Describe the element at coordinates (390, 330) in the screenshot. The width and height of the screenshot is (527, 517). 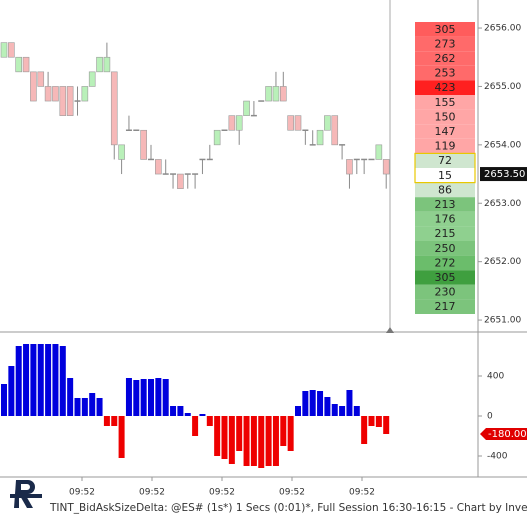
I see `cursor-marker` at that location.